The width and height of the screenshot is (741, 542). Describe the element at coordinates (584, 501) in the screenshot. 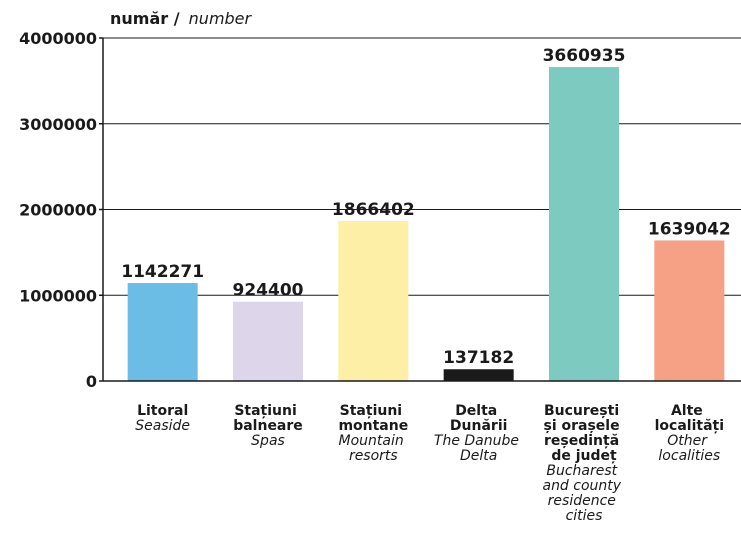

I see `label-line: residence` at that location.